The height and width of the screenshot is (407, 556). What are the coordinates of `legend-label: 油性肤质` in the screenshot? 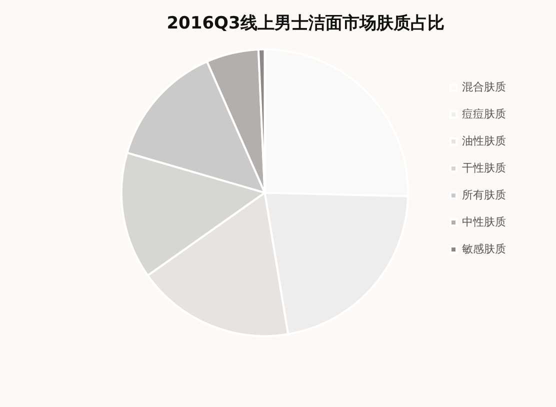 It's located at (484, 141).